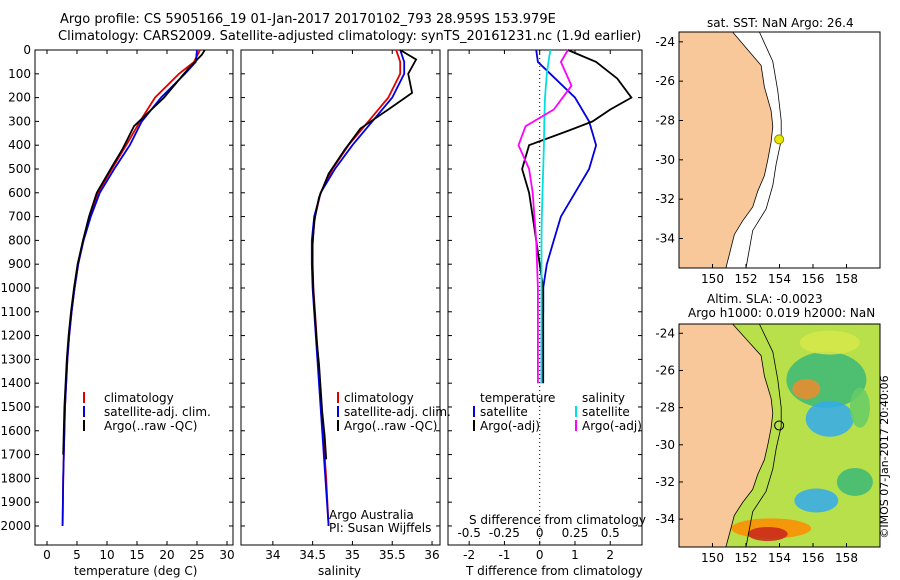 The width and height of the screenshot is (900, 580). I want to click on sla-map-xtick-label: 154, so click(779, 558).